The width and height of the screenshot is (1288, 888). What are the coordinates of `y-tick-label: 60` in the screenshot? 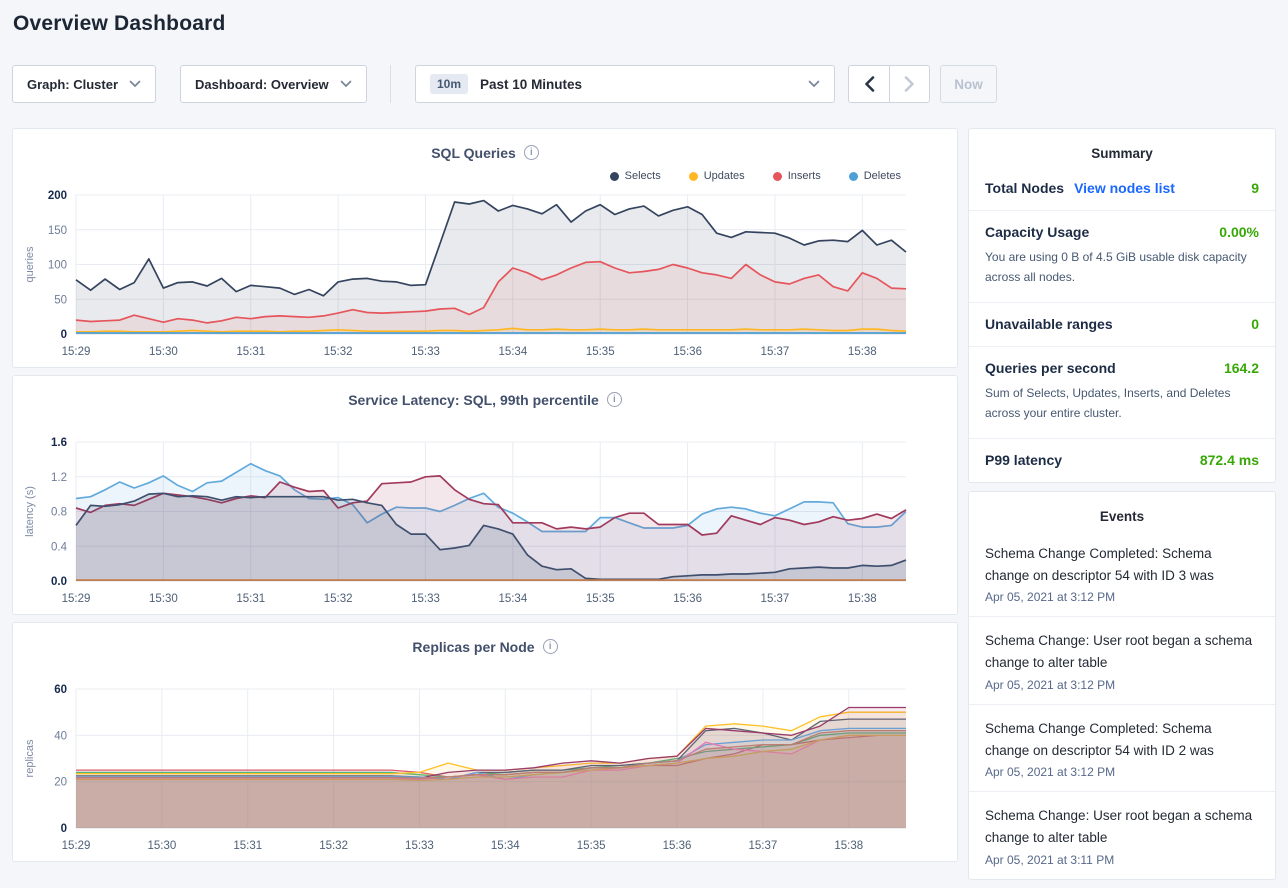 It's located at (60, 690).